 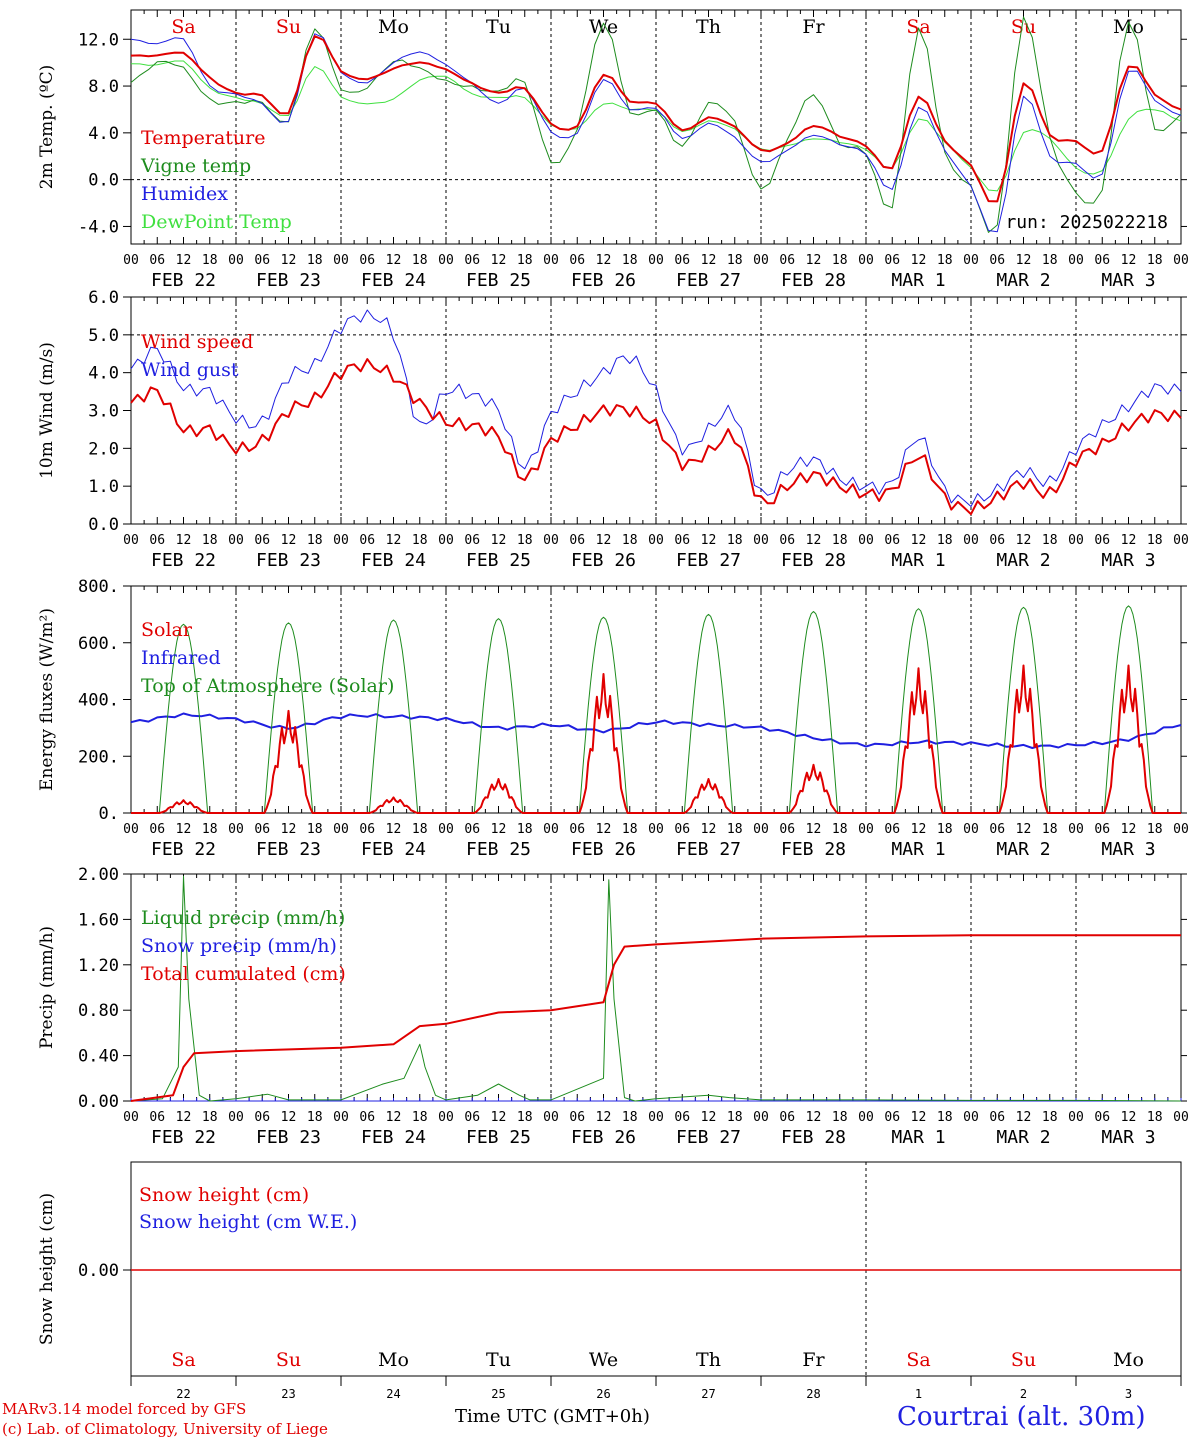 I want to click on date-number-label: 25, so click(x=498, y=1394).